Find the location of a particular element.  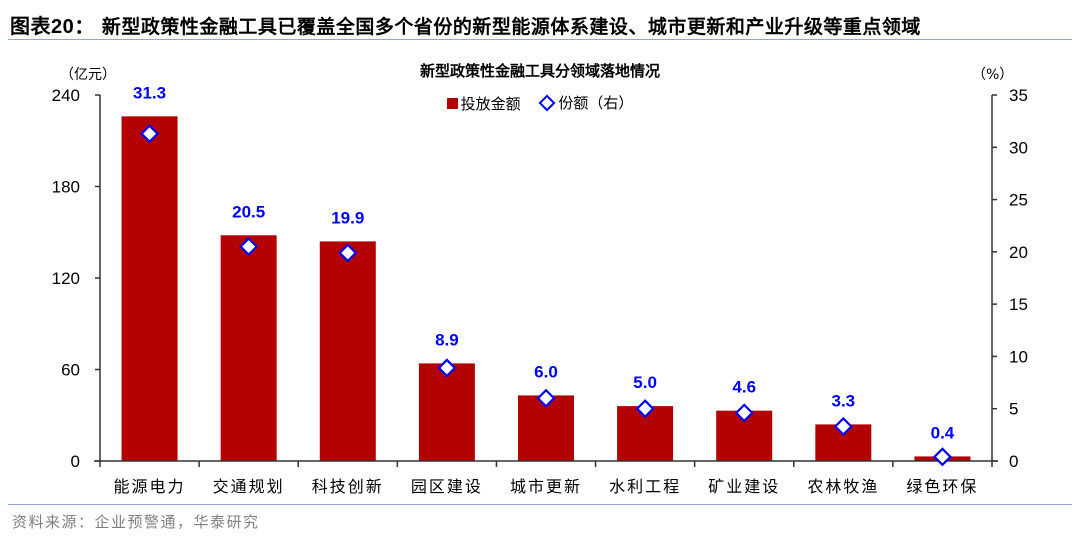

legend: 投放金额 份额（右） is located at coordinates (540, 103).